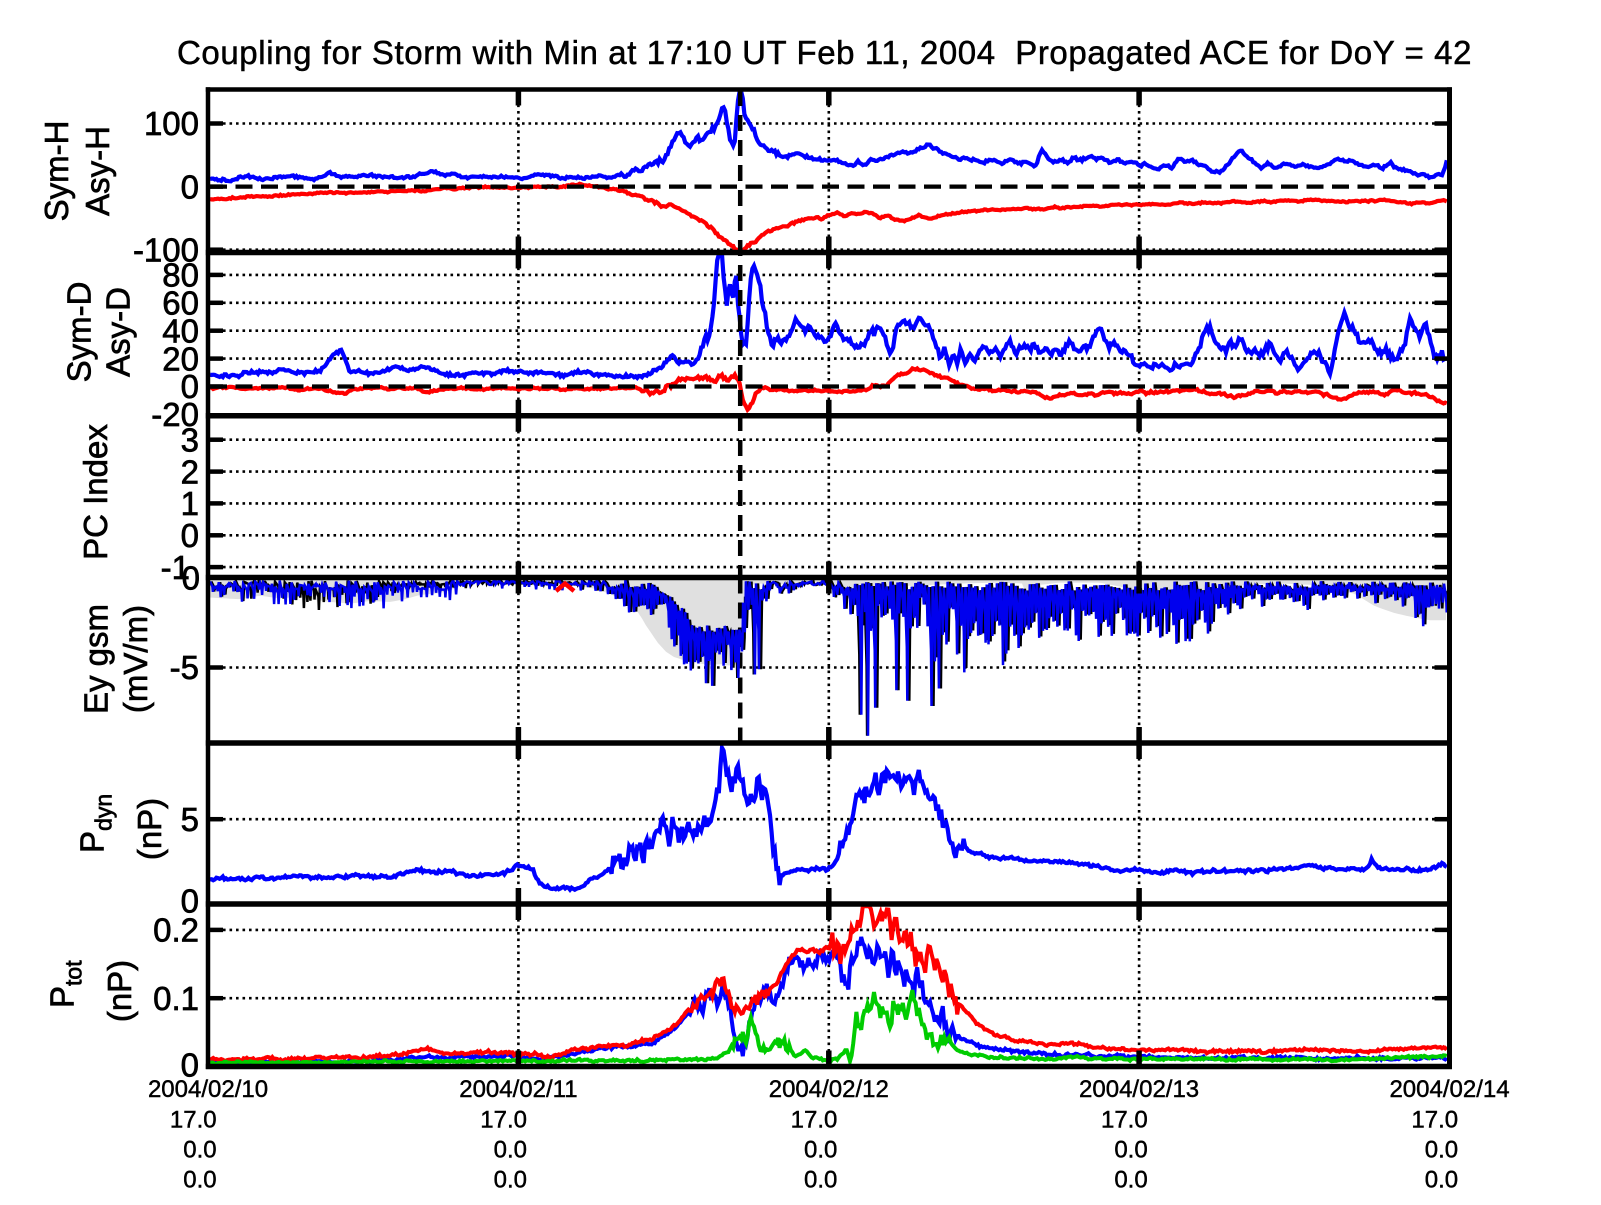 The height and width of the screenshot is (1205, 1601). I want to click on svg-text: -5, so click(184, 667).